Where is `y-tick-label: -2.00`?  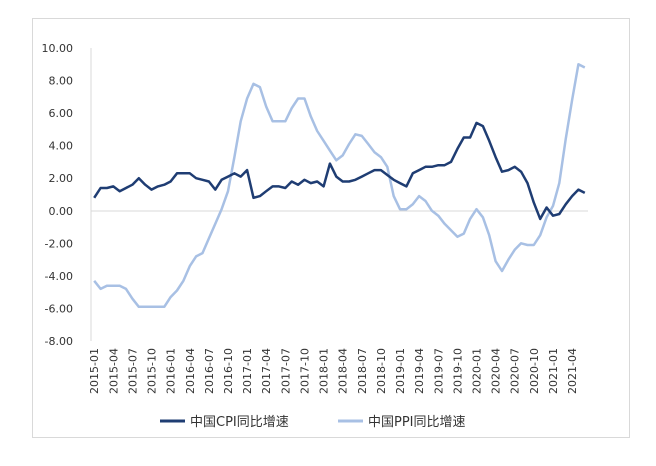 y-tick-label: -2.00 is located at coordinates (59, 243).